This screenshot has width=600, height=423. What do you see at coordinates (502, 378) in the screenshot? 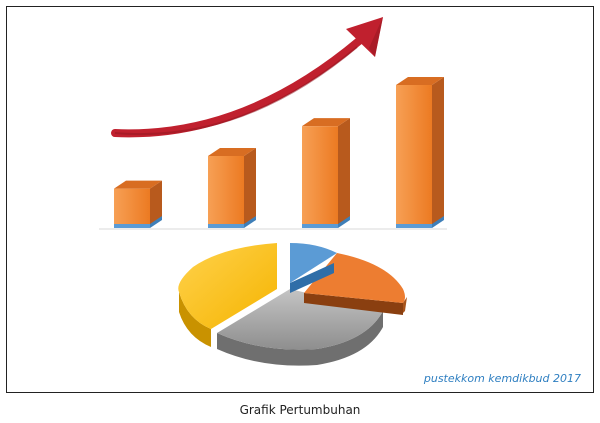
I see `credit-label: pustekkom kemdikbud 2017` at bounding box center [502, 378].